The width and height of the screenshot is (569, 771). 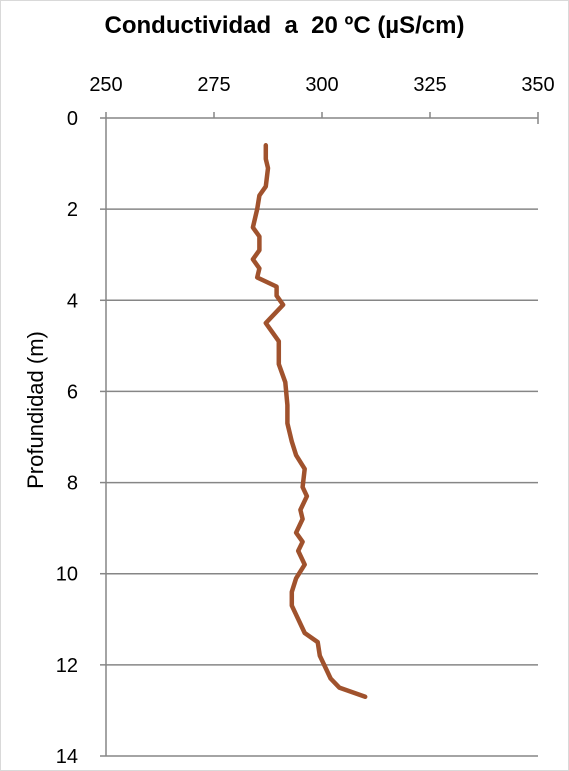 I want to click on x-tick-label: 300, so click(x=321, y=85).